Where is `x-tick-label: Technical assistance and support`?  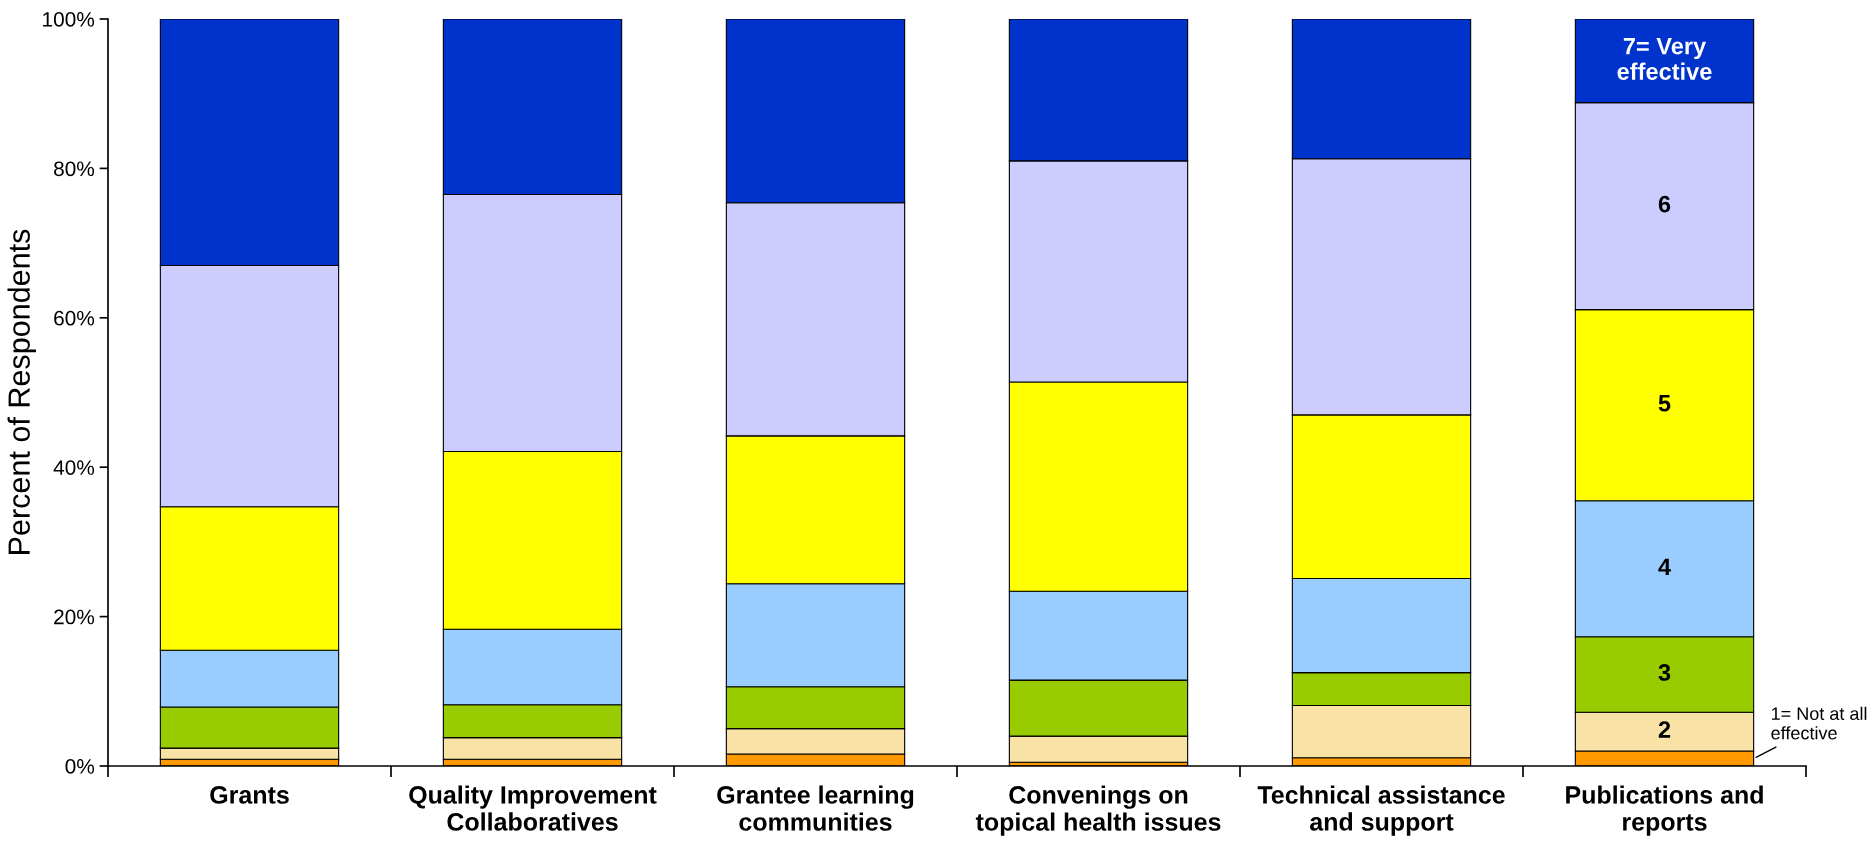
x-tick-label: Technical assistance and support is located at coordinates (1381, 810).